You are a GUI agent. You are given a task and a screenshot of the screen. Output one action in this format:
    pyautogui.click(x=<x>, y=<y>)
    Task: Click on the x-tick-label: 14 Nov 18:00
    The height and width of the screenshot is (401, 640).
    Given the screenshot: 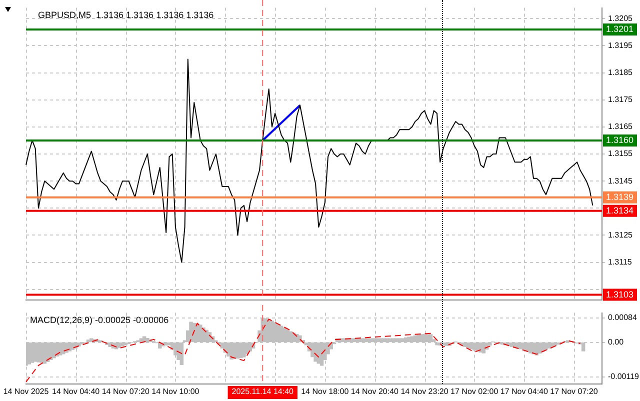 What is the action you would take?
    pyautogui.click(x=325, y=391)
    